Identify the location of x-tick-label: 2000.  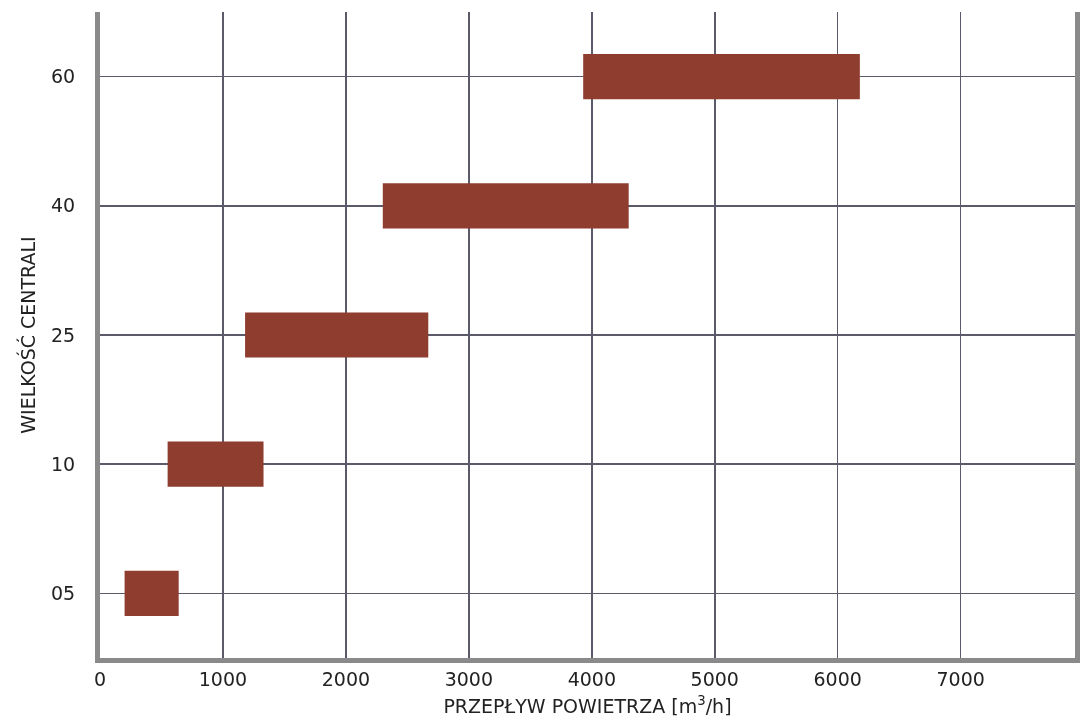
(346, 678).